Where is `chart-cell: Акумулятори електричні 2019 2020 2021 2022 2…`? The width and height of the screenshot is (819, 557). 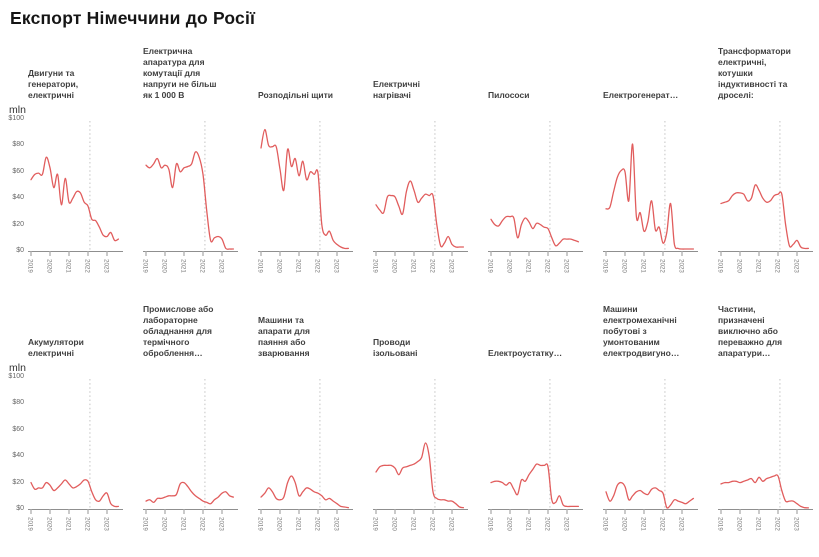 chart-cell: Акумулятори електричні 2019 2020 2021 2022 2… is located at coordinates (75, 416).